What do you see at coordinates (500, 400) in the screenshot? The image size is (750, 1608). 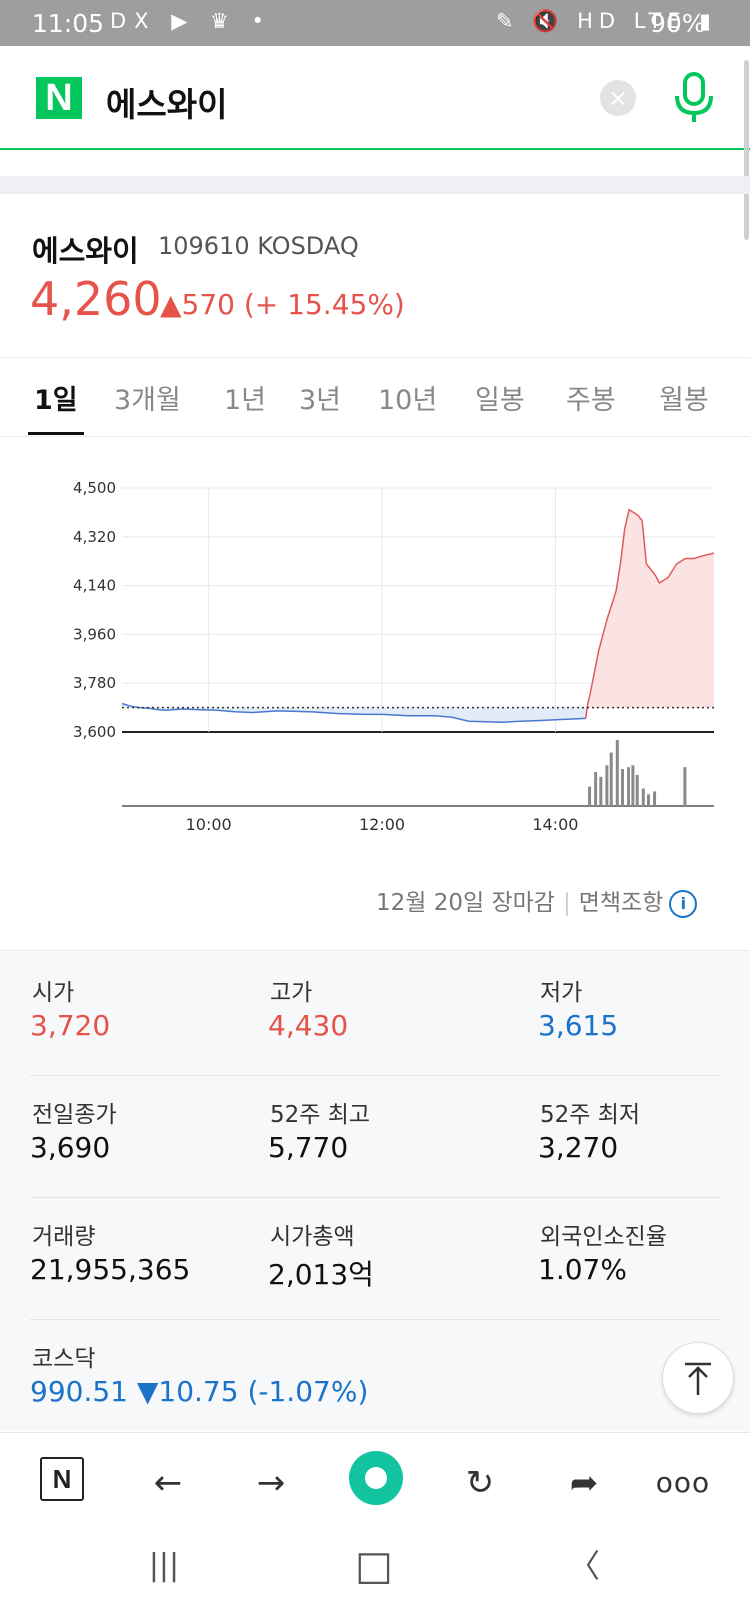 I see `tab-daily-candle: 일봉` at bounding box center [500, 400].